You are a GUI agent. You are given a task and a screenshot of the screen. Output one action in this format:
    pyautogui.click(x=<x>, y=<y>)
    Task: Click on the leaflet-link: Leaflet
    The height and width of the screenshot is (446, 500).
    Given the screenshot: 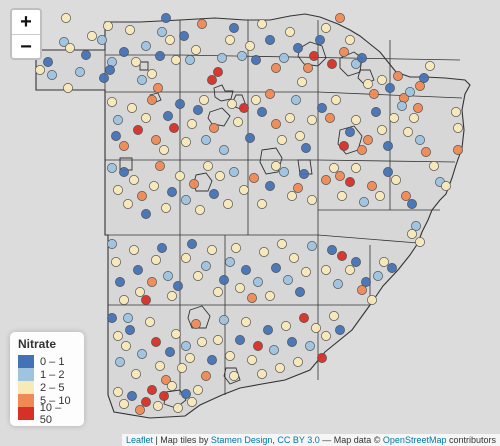 What is the action you would take?
    pyautogui.click(x=139, y=440)
    